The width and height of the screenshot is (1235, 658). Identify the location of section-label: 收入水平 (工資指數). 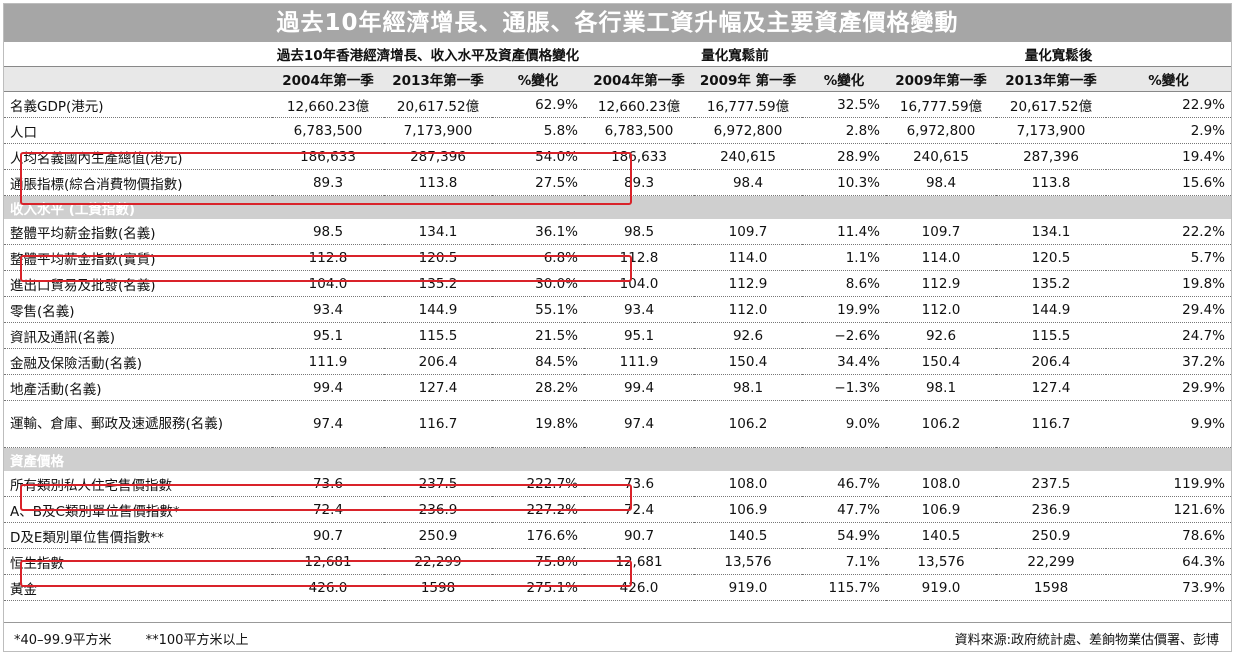
(617, 207).